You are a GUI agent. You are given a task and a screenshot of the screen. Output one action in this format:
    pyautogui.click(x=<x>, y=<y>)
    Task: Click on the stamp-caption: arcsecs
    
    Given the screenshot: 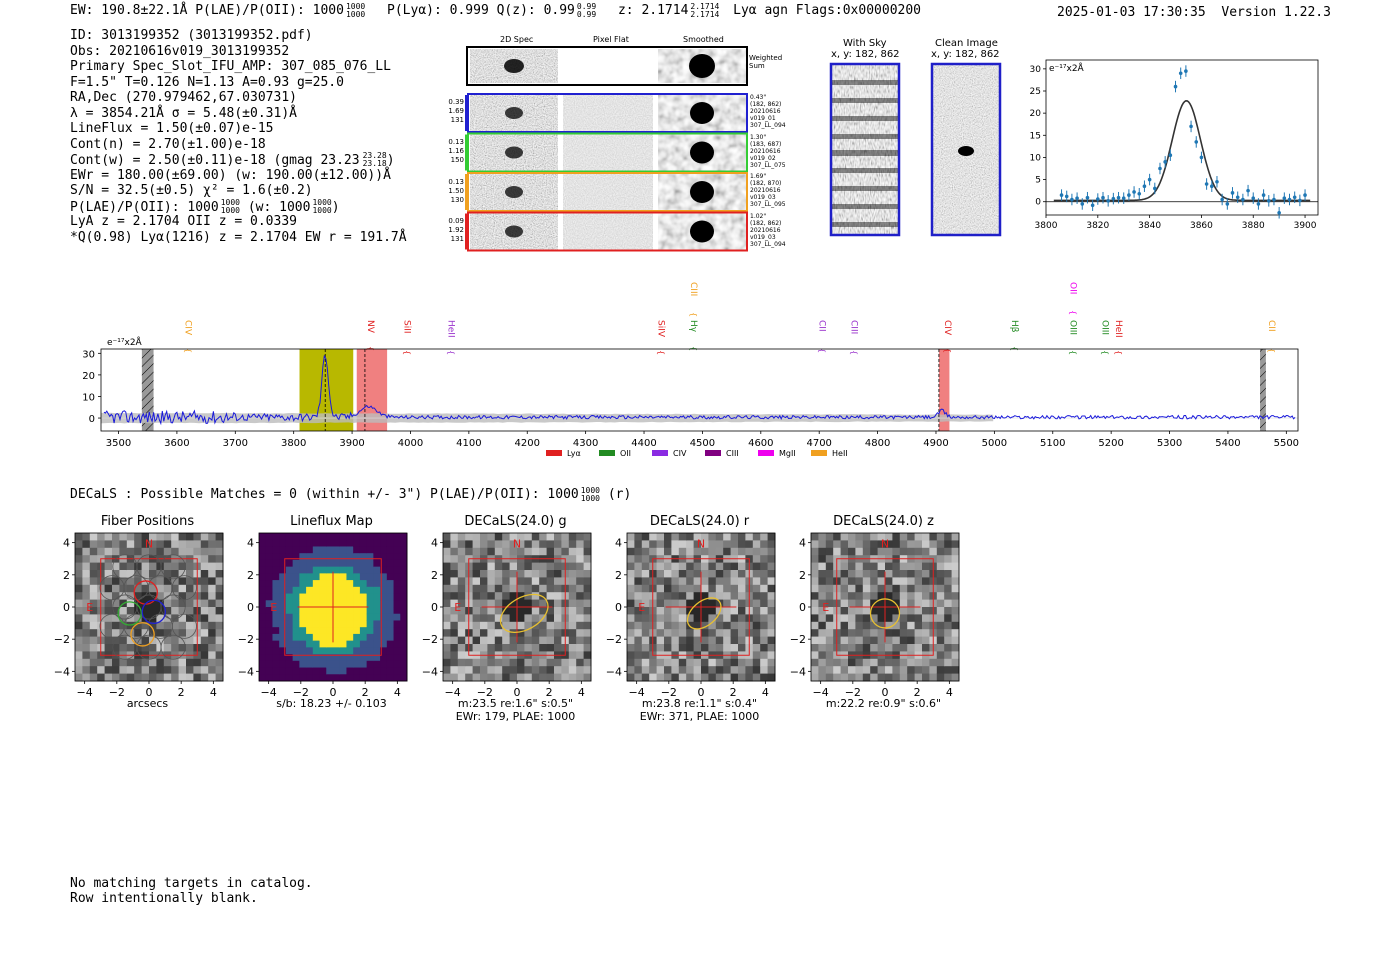 What is the action you would take?
    pyautogui.click(x=147, y=703)
    